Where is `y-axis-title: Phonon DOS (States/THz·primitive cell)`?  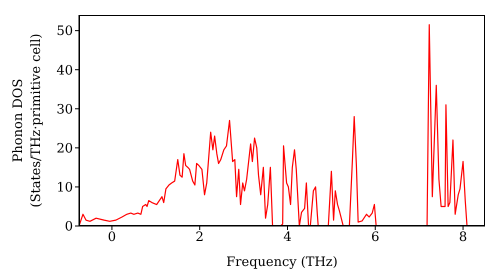
y-axis-title: Phonon DOS (States/THz·primitive cell) is located at coordinates (27, 120).